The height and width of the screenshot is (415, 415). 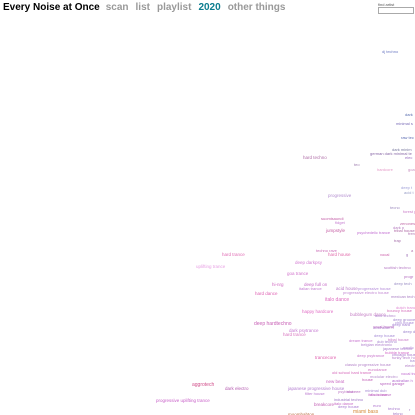 What do you see at coordinates (390, 51) in the screenshot?
I see `genre-label: dj techno` at bounding box center [390, 51].